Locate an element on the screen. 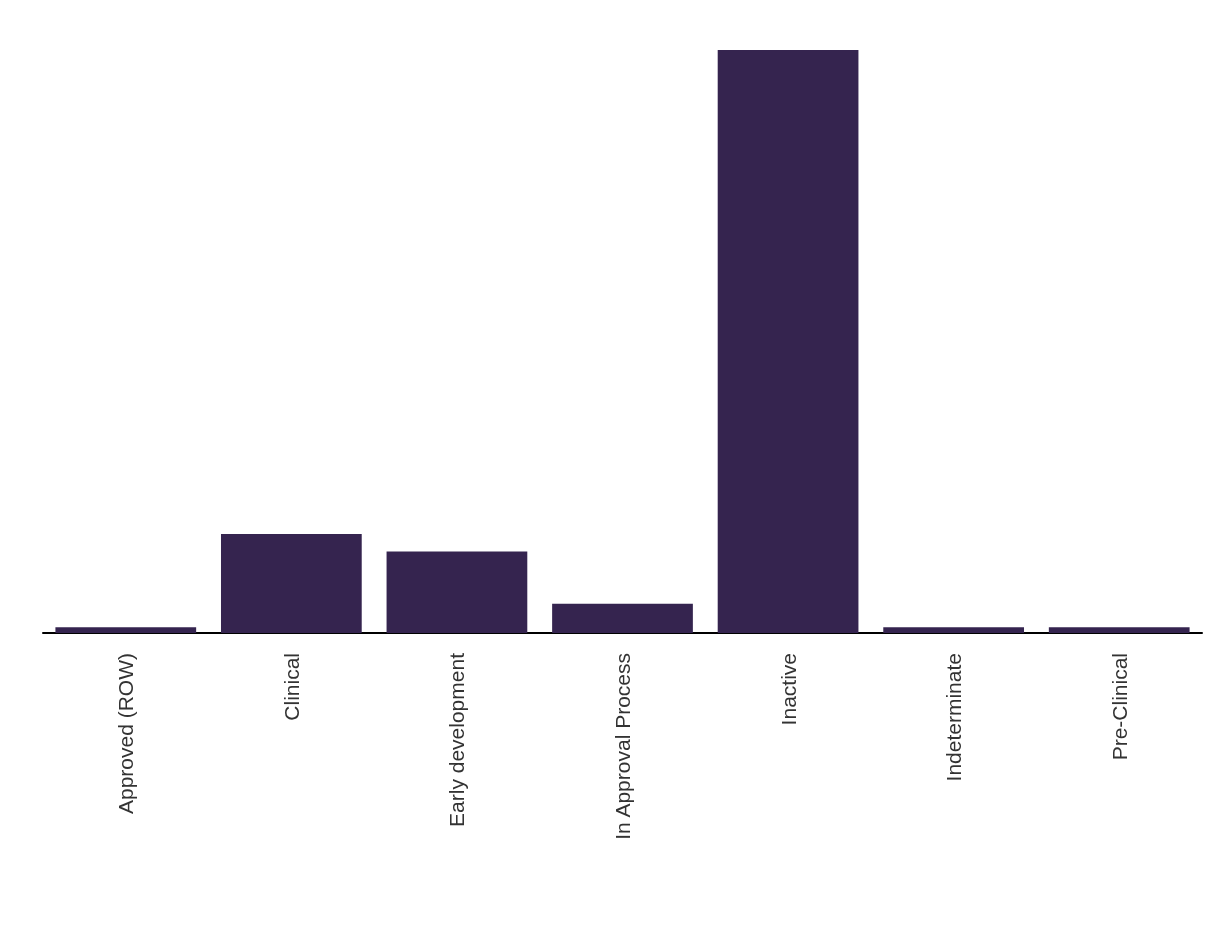 The image size is (1220, 936). x-tick-label: Approved (ROW) is located at coordinates (126, 734).